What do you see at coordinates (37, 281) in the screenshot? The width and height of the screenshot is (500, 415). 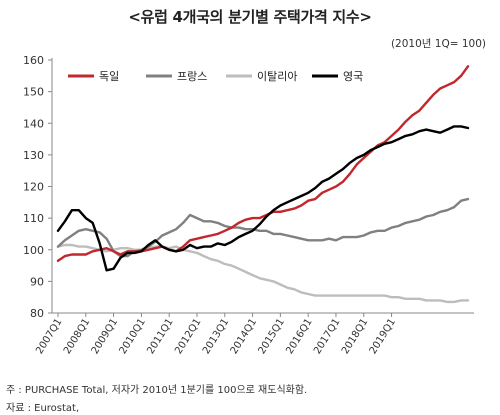 I see `y-tick-label: 90` at bounding box center [37, 281].